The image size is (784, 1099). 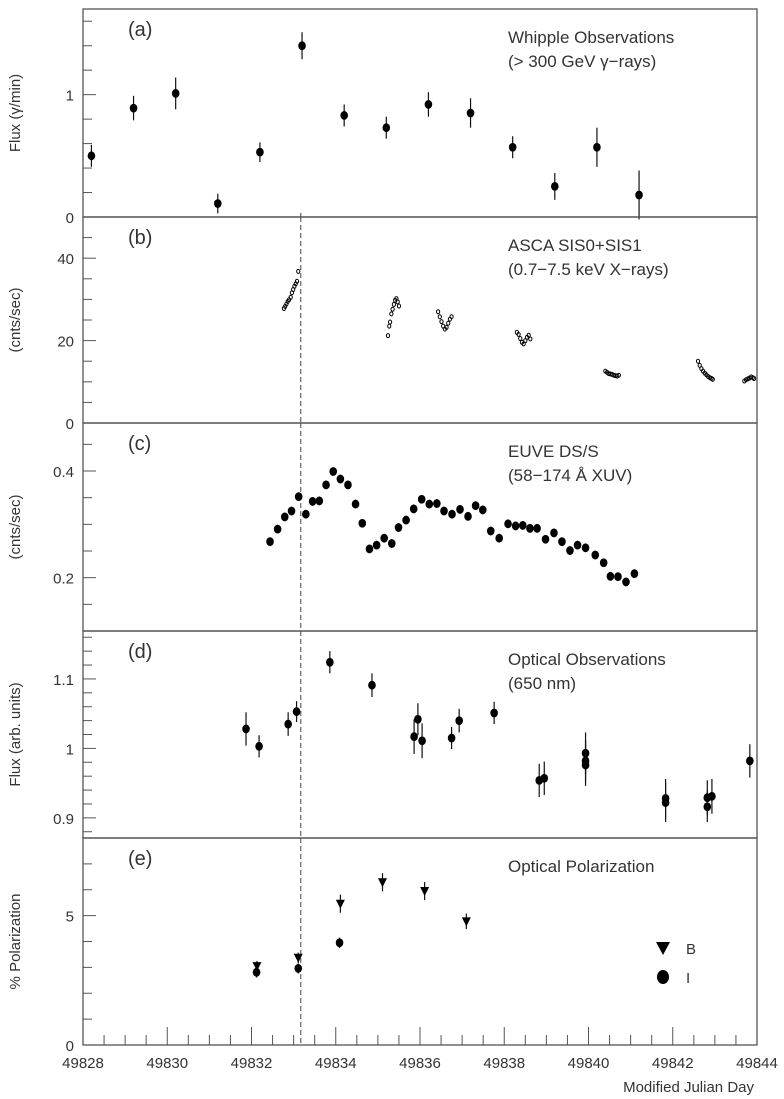 I want to click on series-i, so click(x=298, y=957).